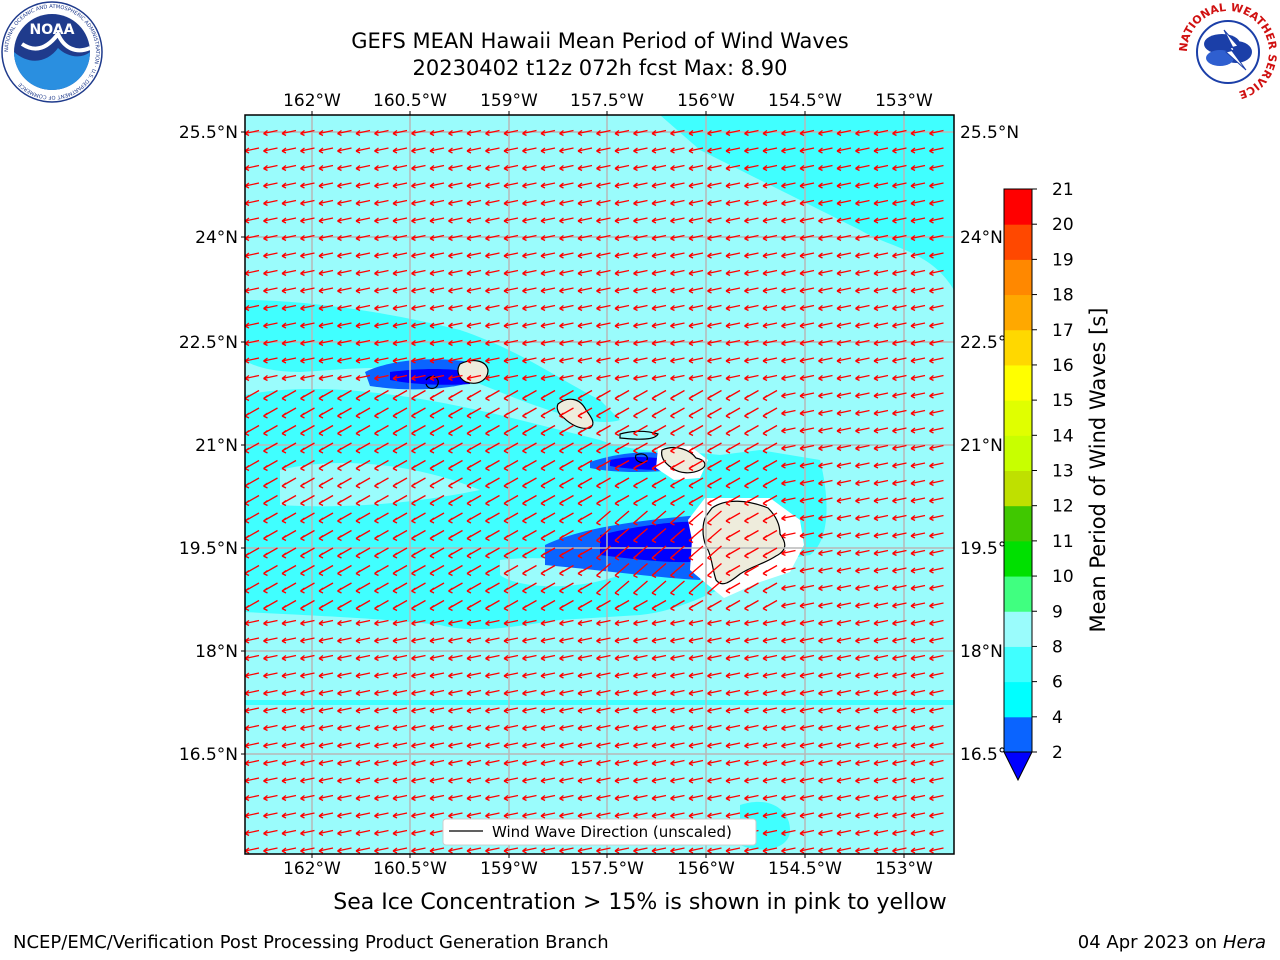 The height and width of the screenshot is (960, 1280). I want to click on colorbar-tick-label: 6, so click(1057, 683).